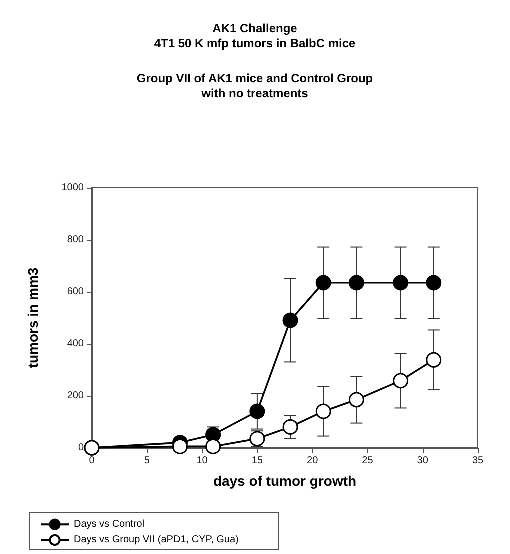 The width and height of the screenshot is (510, 554). Describe the element at coordinates (202, 461) in the screenshot. I see `x-tick-label: 10` at that location.